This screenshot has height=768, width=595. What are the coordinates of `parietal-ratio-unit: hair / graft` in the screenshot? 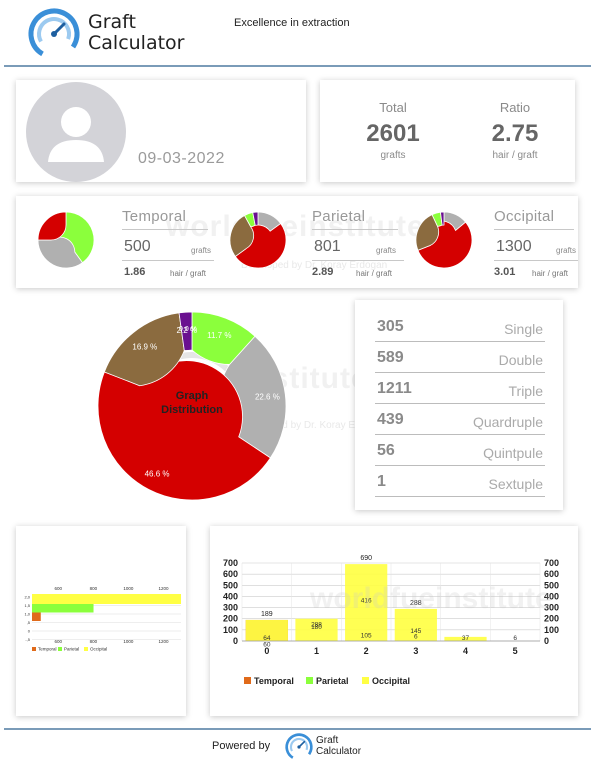 It's located at (374, 273).